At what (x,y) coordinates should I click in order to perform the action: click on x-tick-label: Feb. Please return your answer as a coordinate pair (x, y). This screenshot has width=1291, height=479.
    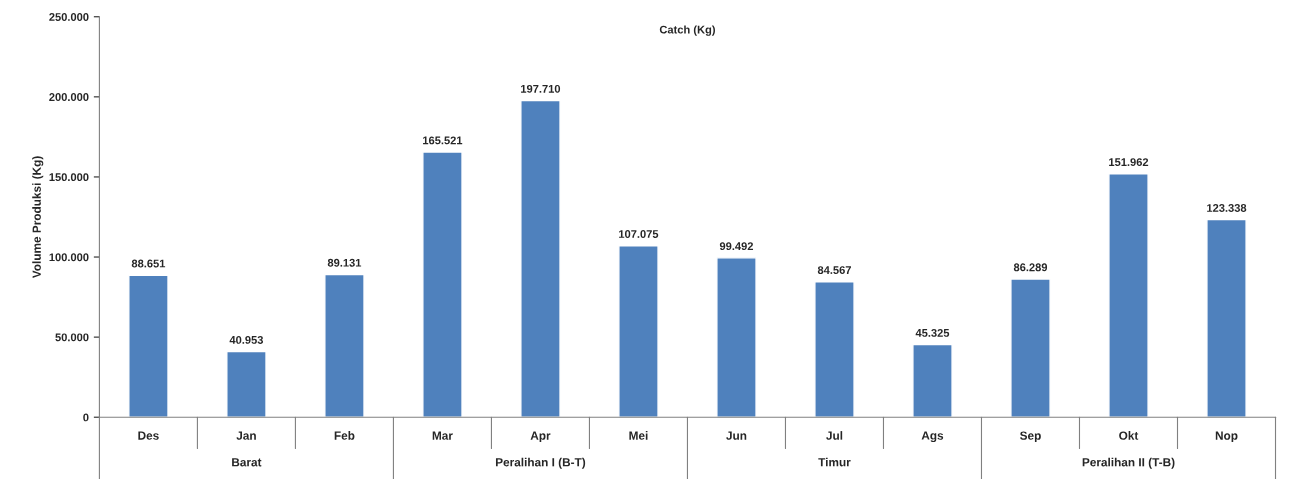
    Looking at the image, I should click on (344, 435).